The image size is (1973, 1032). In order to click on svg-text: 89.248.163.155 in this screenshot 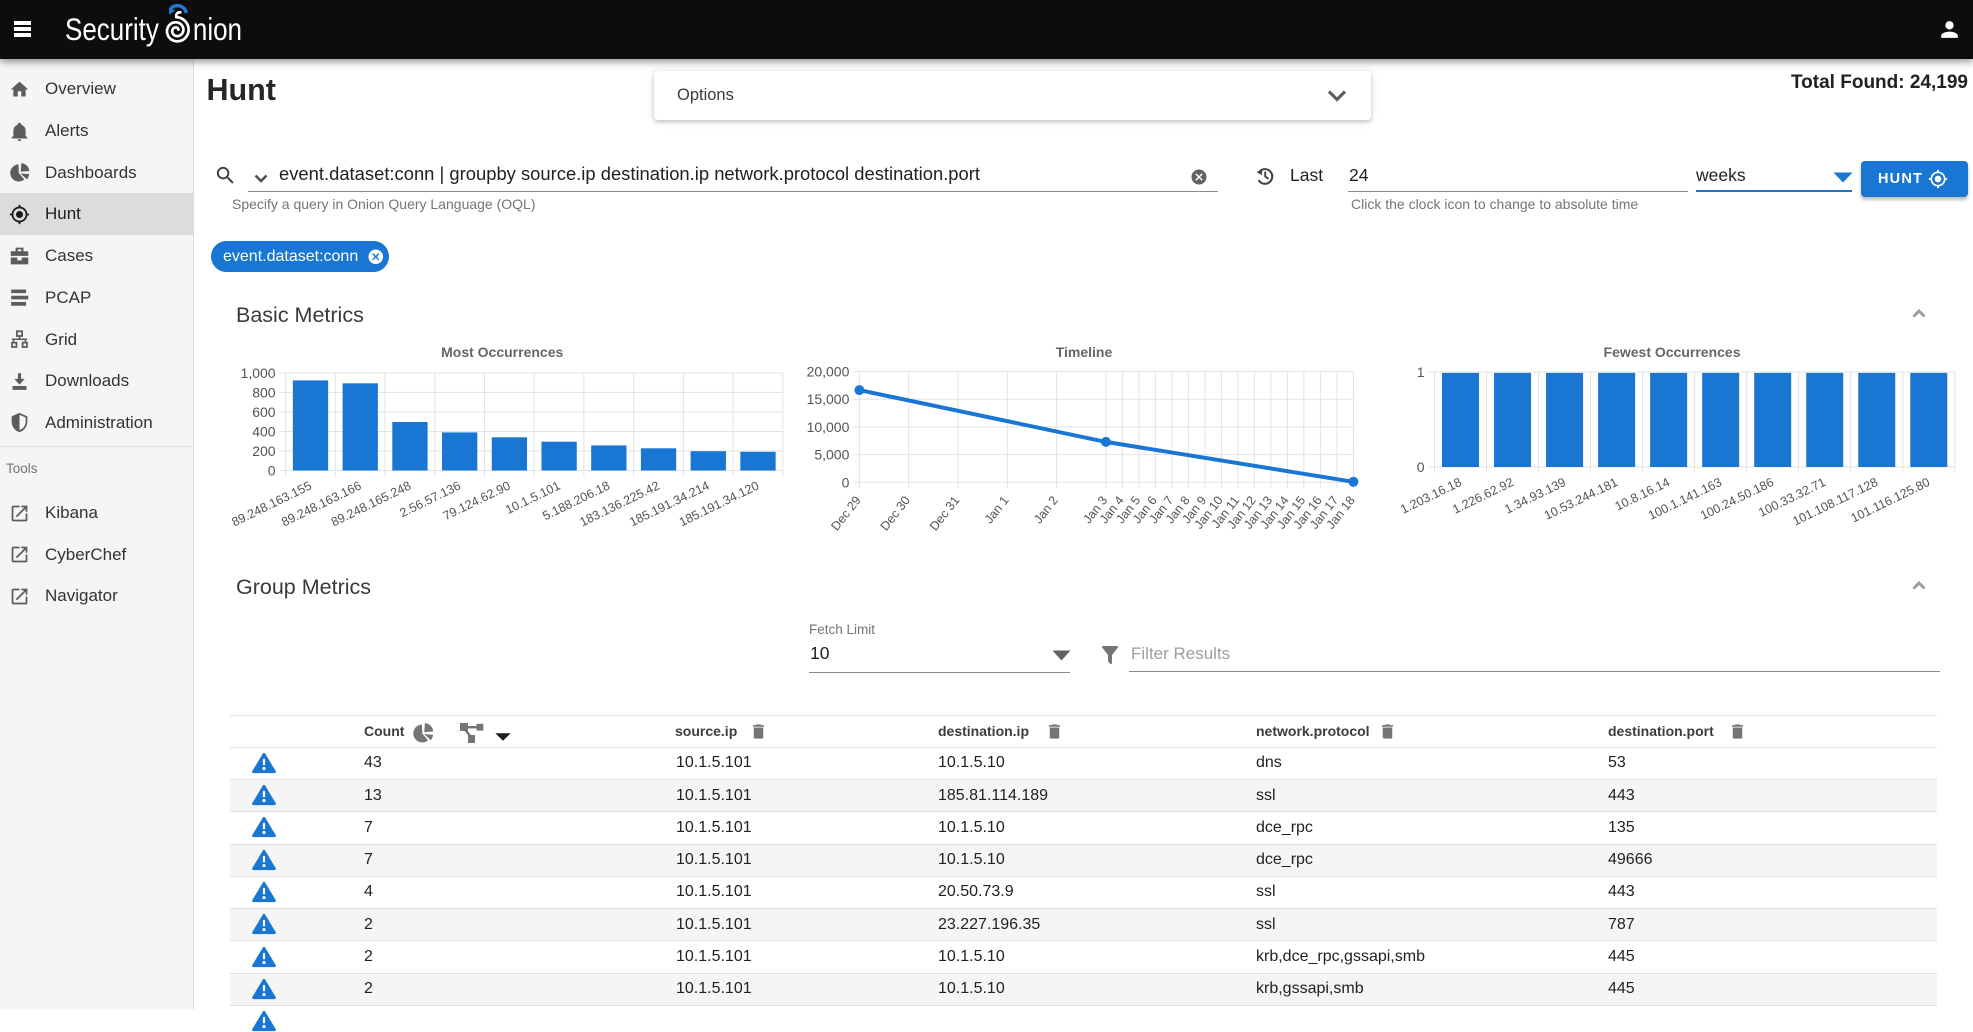, I will do `click(272, 504)`.